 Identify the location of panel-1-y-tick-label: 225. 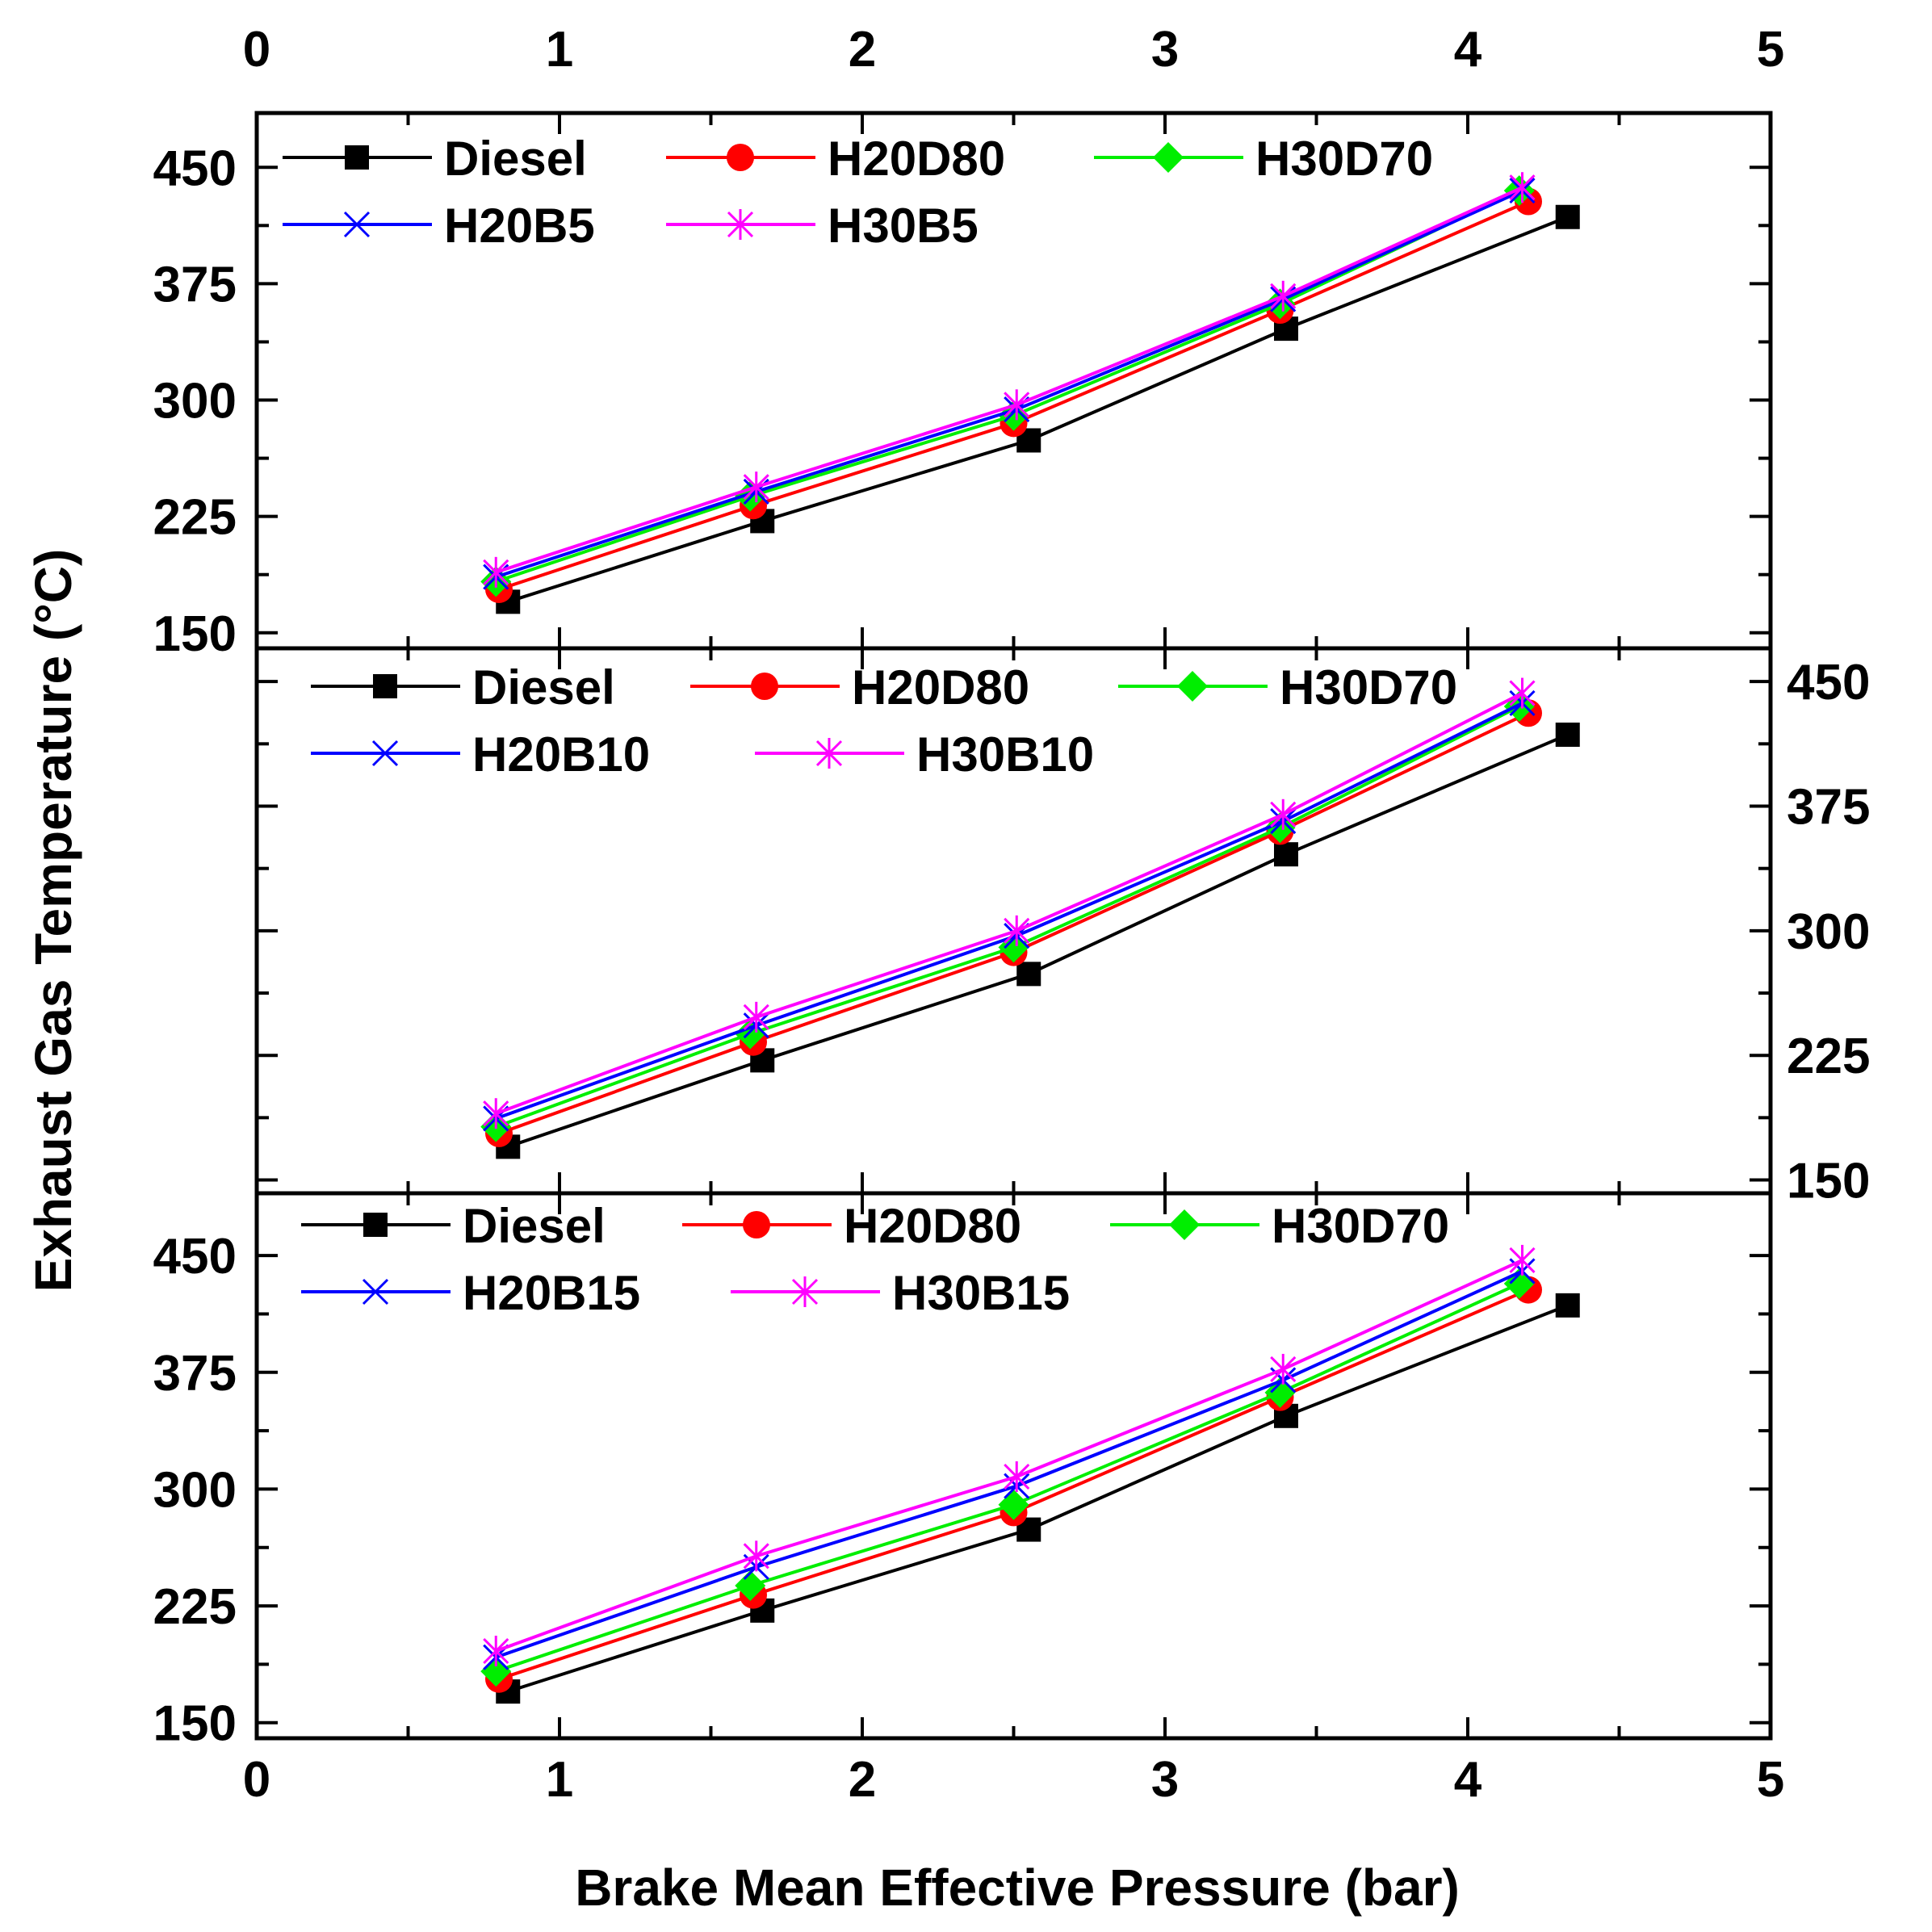
(195, 518).